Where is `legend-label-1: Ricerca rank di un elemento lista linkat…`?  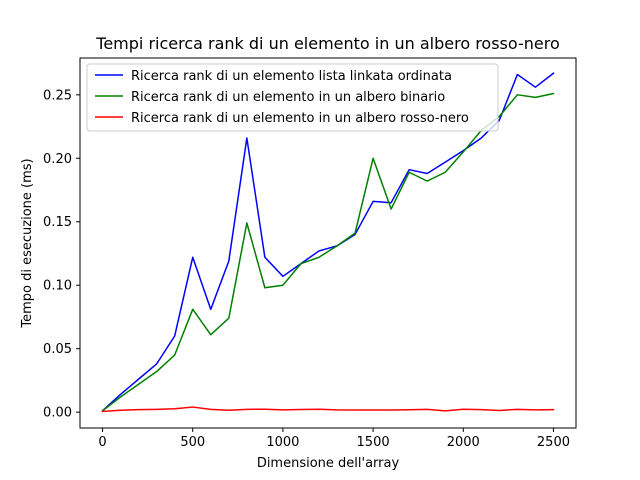 legend-label-1: Ricerca rank di un elemento lista linkat… is located at coordinates (291, 76).